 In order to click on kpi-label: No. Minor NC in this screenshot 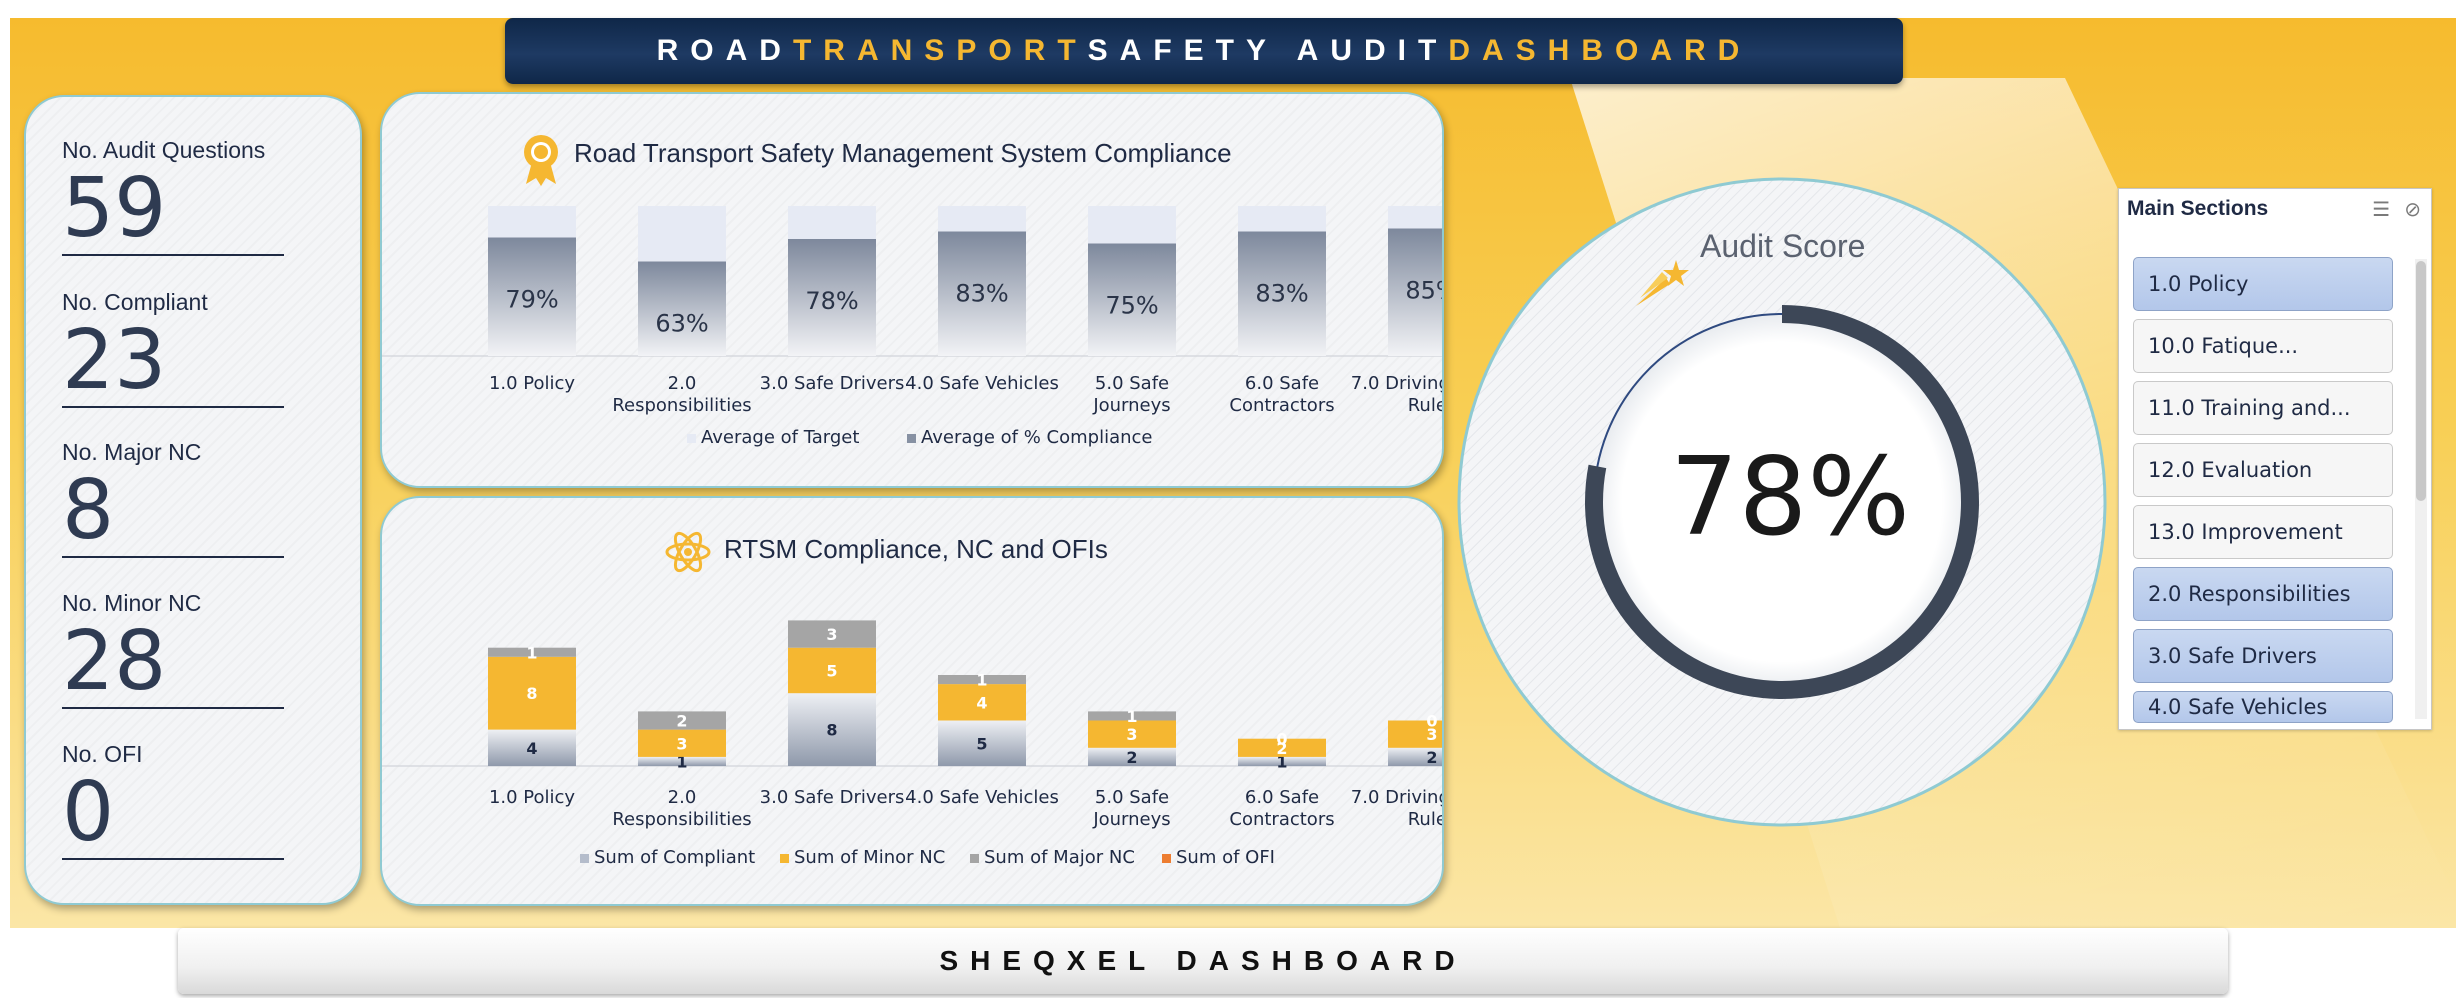, I will do `click(132, 603)`.